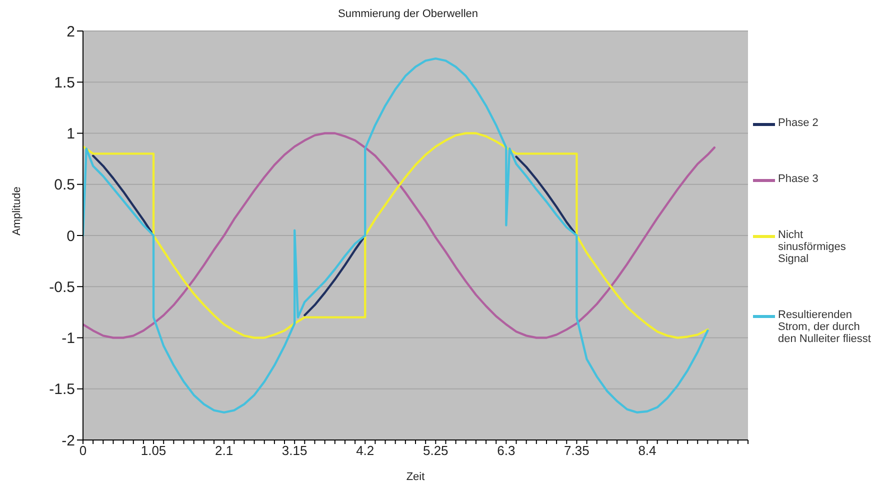 The image size is (894, 486). What do you see at coordinates (70, 31) in the screenshot?
I see `y-tick-label: 2` at bounding box center [70, 31].